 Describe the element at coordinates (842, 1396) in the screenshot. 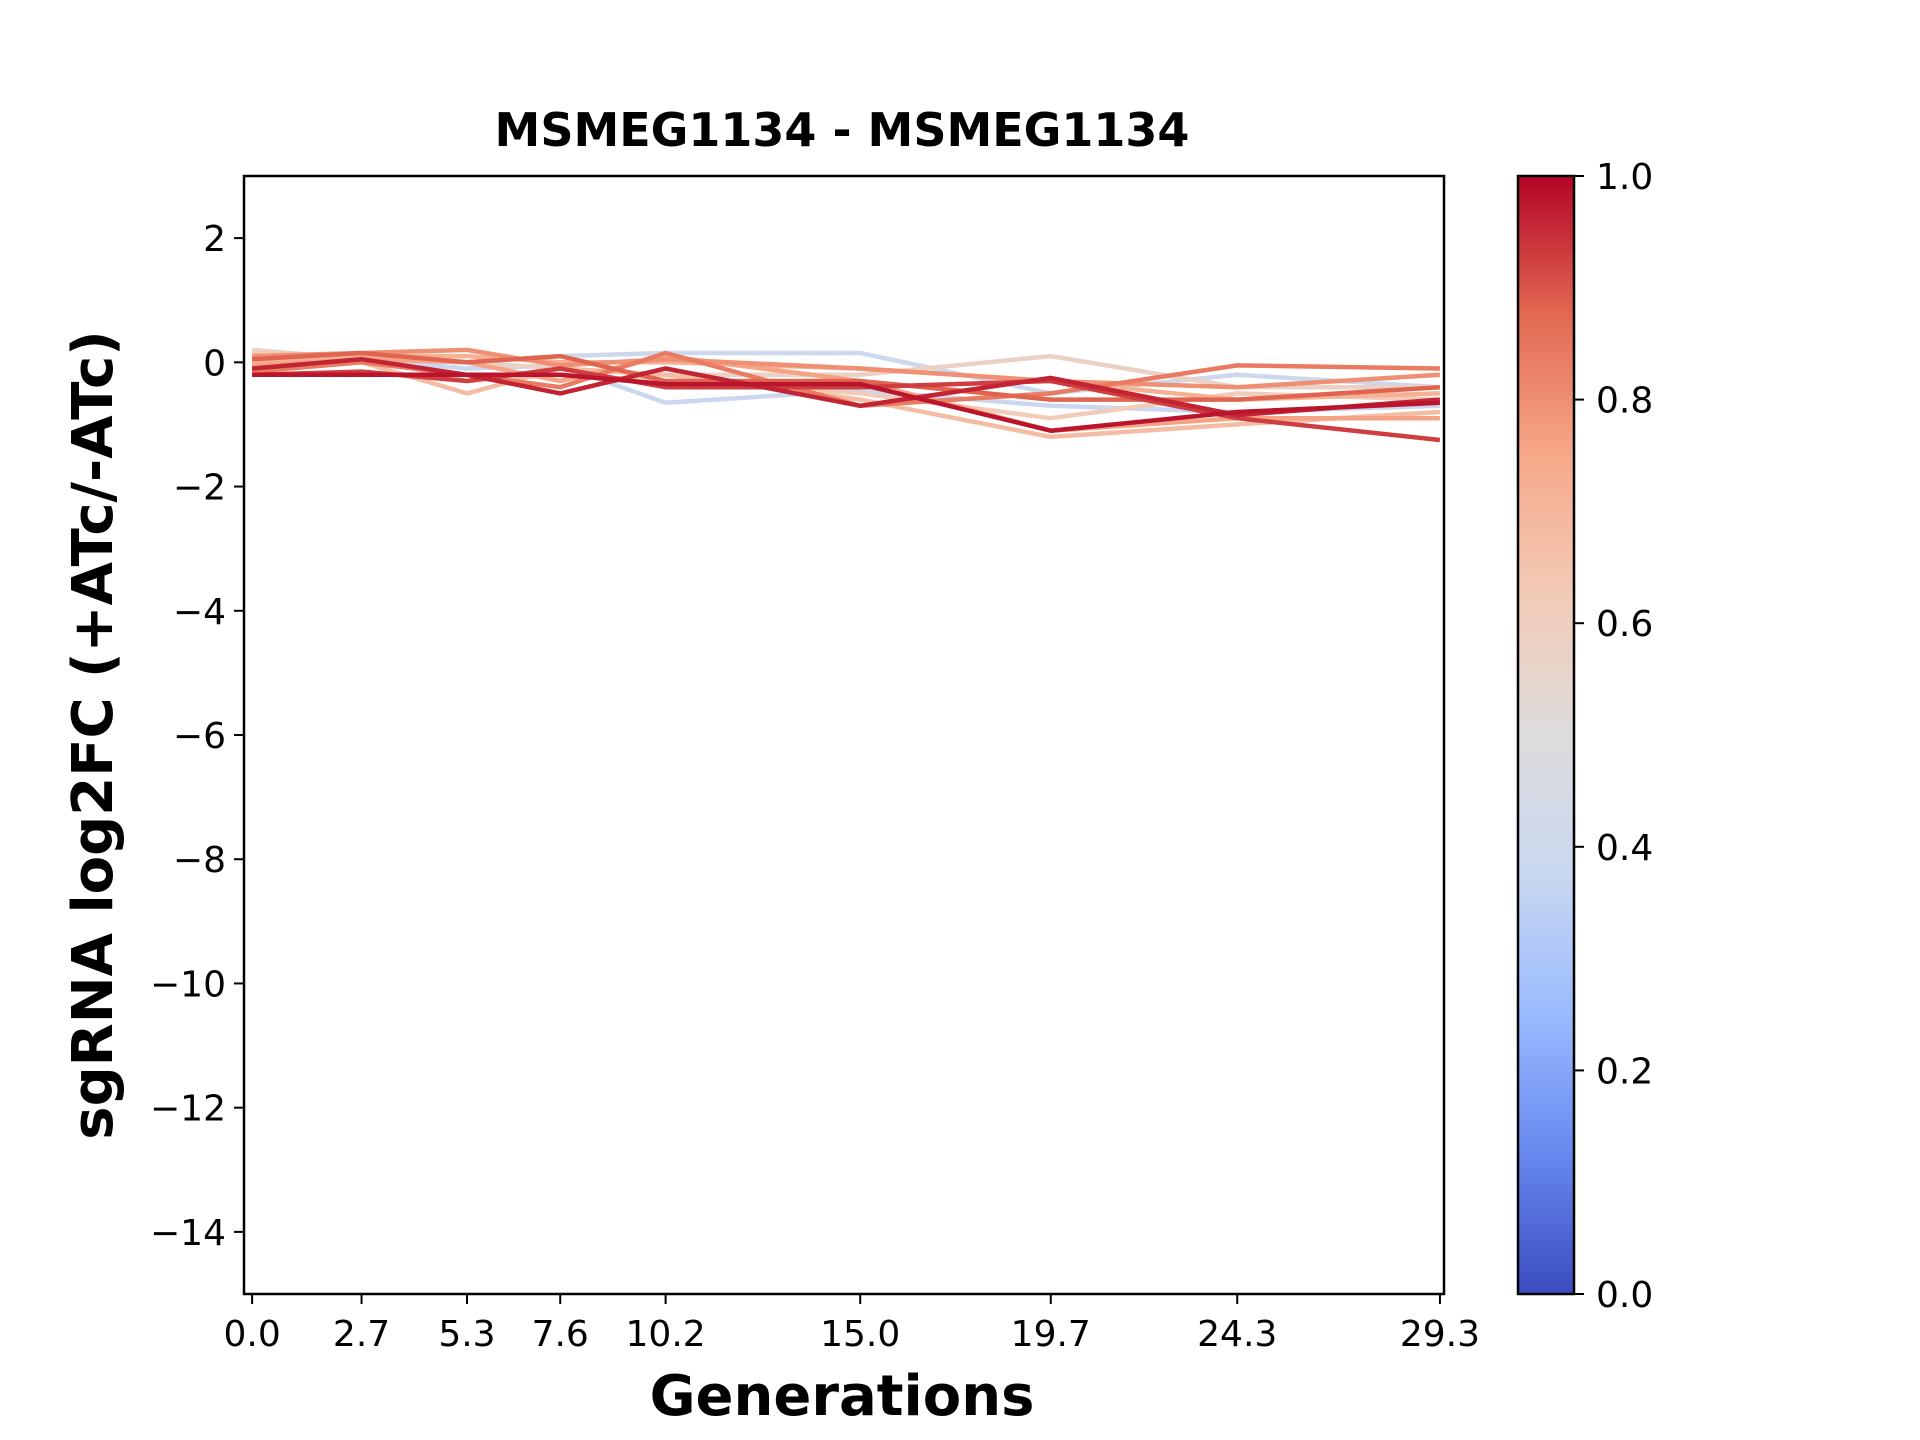

I see `x-axis-label: Generations` at that location.